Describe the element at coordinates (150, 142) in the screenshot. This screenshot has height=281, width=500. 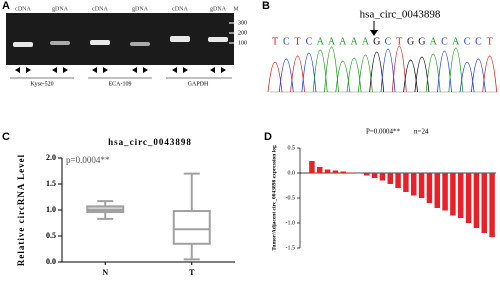
I see `chart-title: hsa_circ_0043898` at that location.